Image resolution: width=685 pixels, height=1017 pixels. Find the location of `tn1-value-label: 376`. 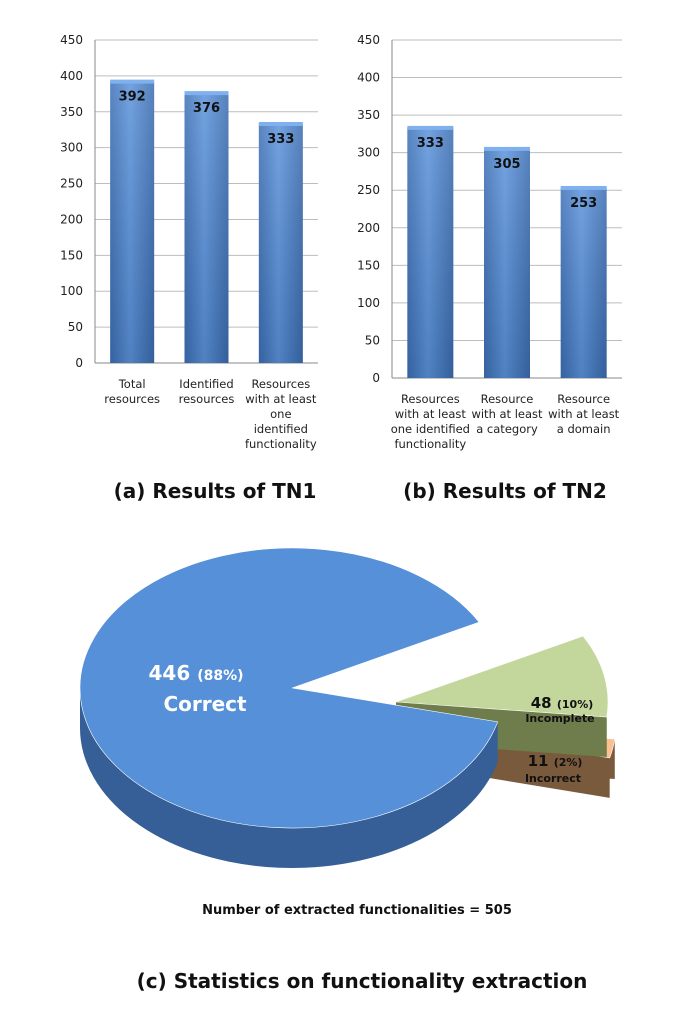

tn1-value-label: 376 is located at coordinates (206, 108).